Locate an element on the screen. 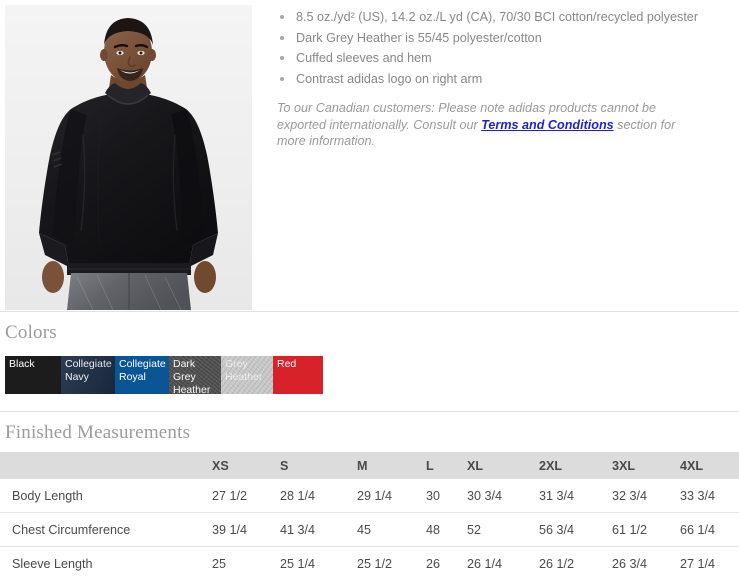 This screenshot has height=580, width=739. color-swatch-black: Black is located at coordinates (33, 375).